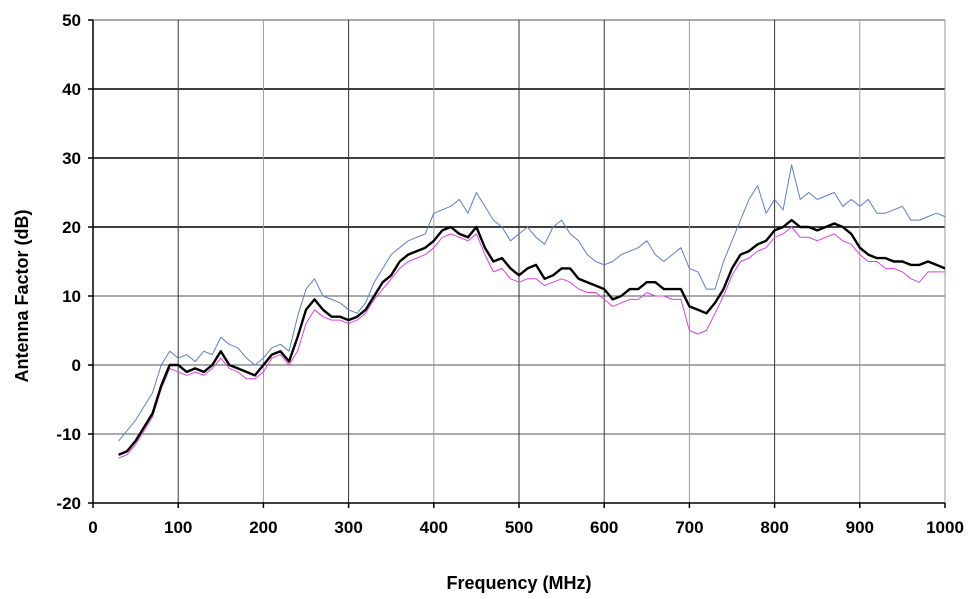 The width and height of the screenshot is (973, 599). What do you see at coordinates (945, 527) in the screenshot?
I see `x-tick-label: 1000` at bounding box center [945, 527].